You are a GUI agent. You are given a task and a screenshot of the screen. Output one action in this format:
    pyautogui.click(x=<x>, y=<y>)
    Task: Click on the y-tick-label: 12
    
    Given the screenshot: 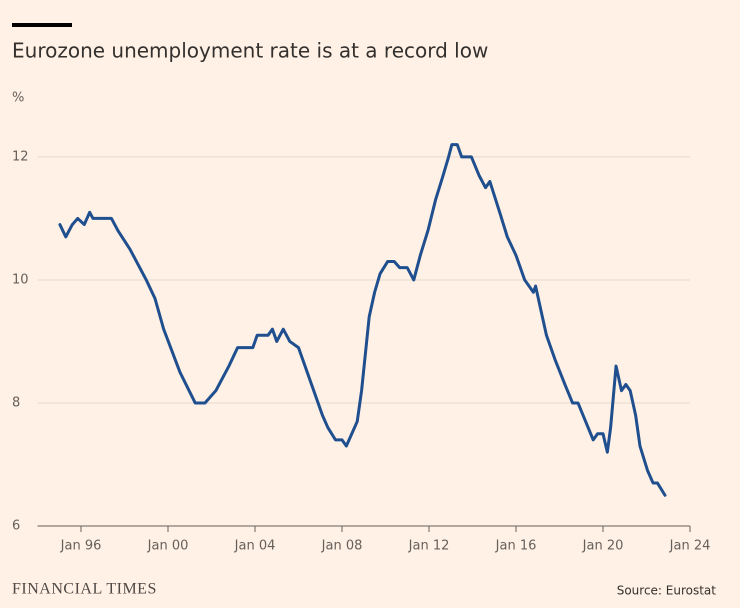 What is the action you would take?
    pyautogui.click(x=20, y=156)
    